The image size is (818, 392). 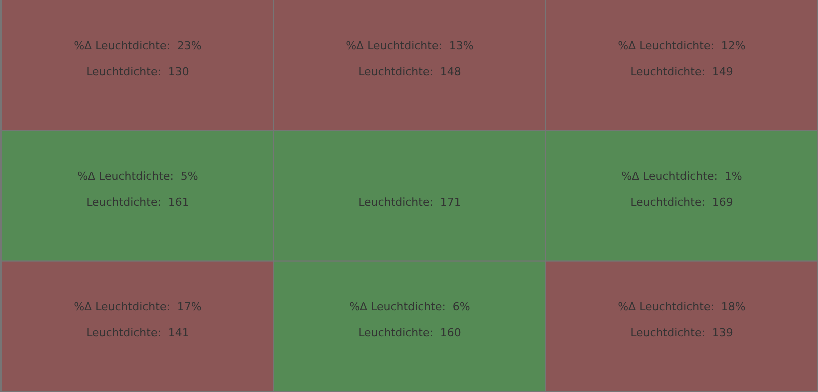 I want to click on data-label: Leuchtdichte: 141, so click(x=138, y=333).